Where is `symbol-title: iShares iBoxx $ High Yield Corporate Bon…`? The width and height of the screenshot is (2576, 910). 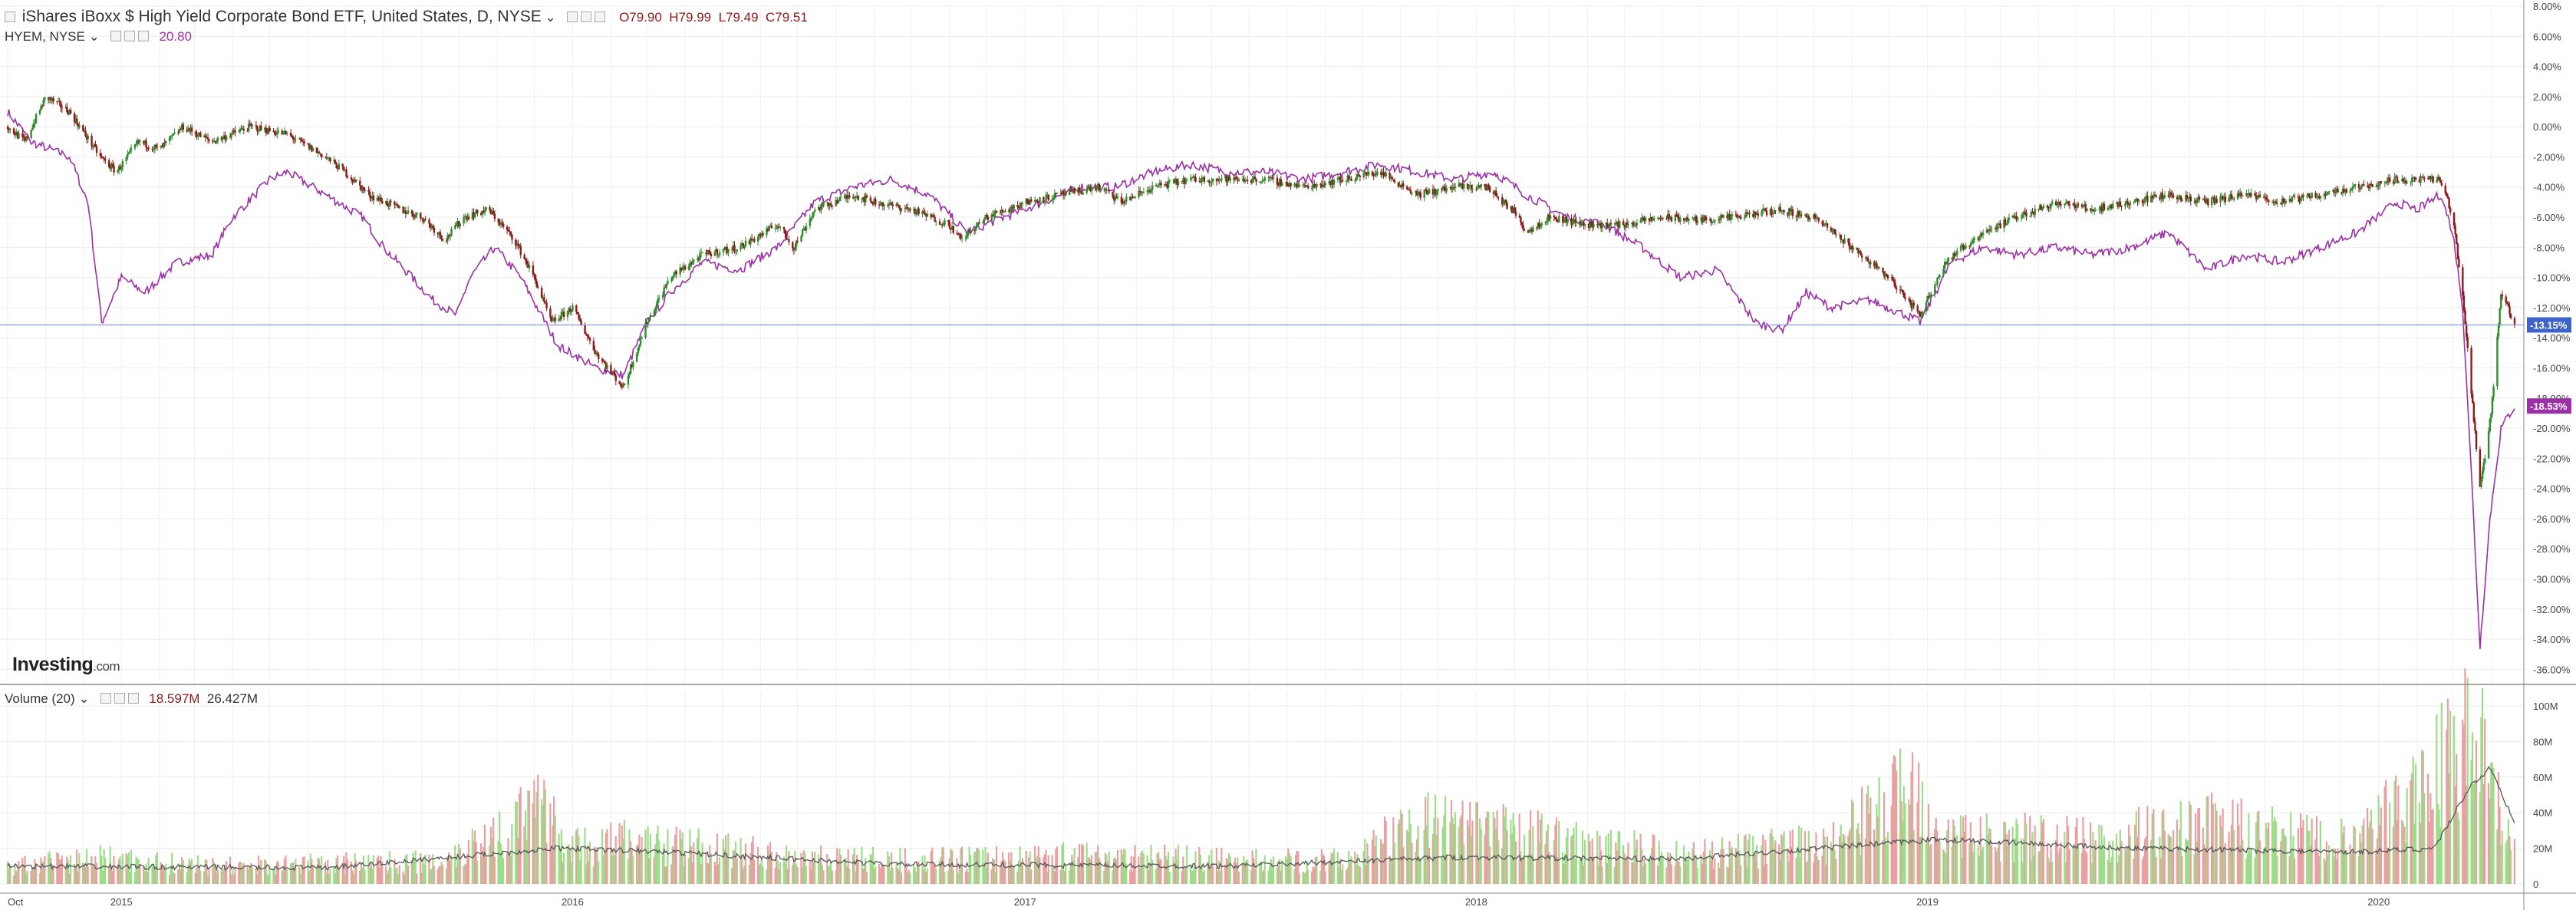
symbol-title: iShares iBoxx $ High Yield Corporate Bon… is located at coordinates (281, 16).